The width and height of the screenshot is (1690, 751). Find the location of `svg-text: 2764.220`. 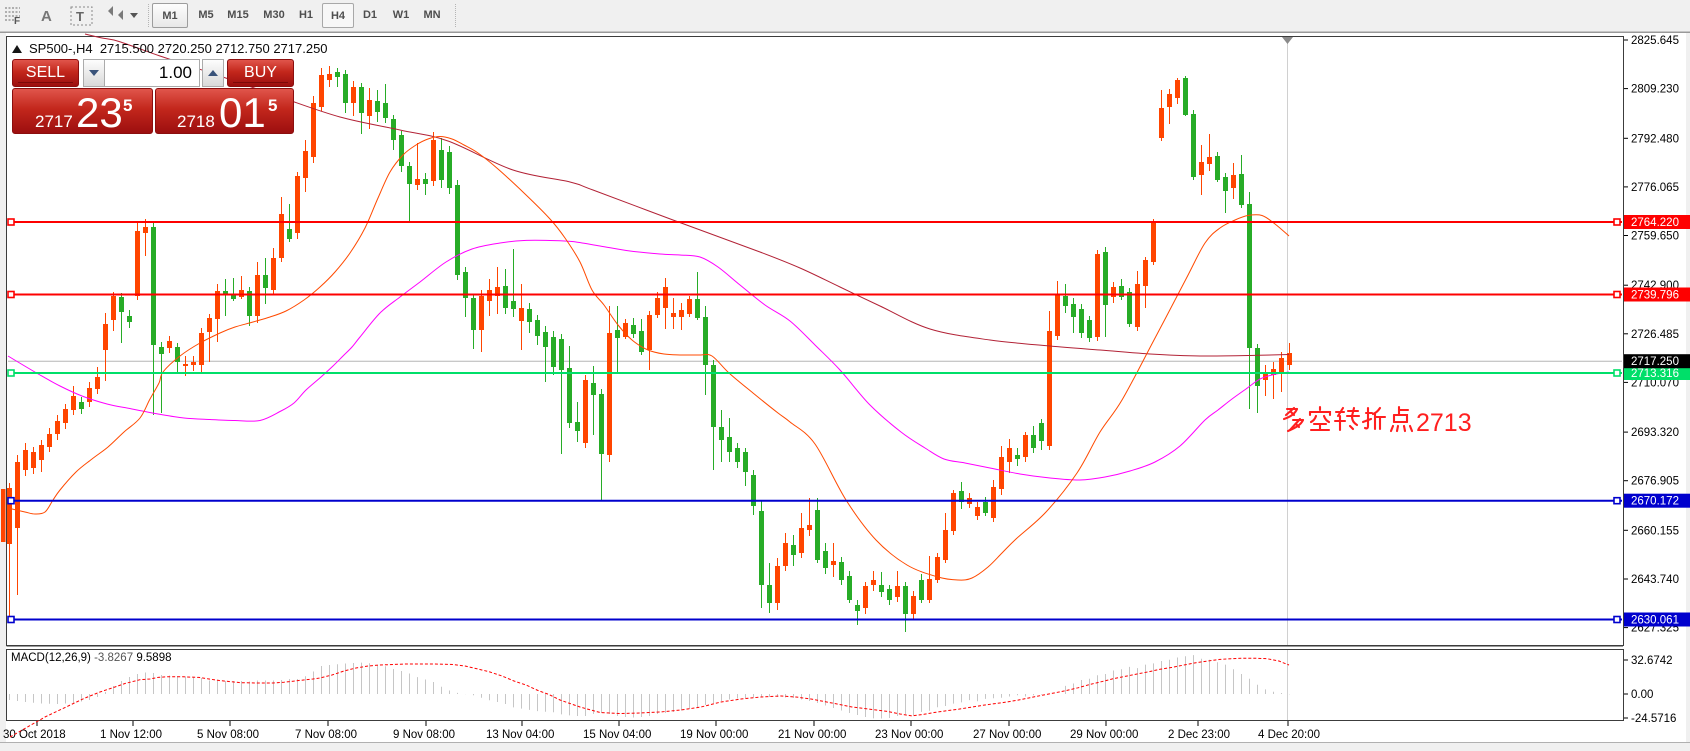

svg-text: 2764.220 is located at coordinates (1655, 223).